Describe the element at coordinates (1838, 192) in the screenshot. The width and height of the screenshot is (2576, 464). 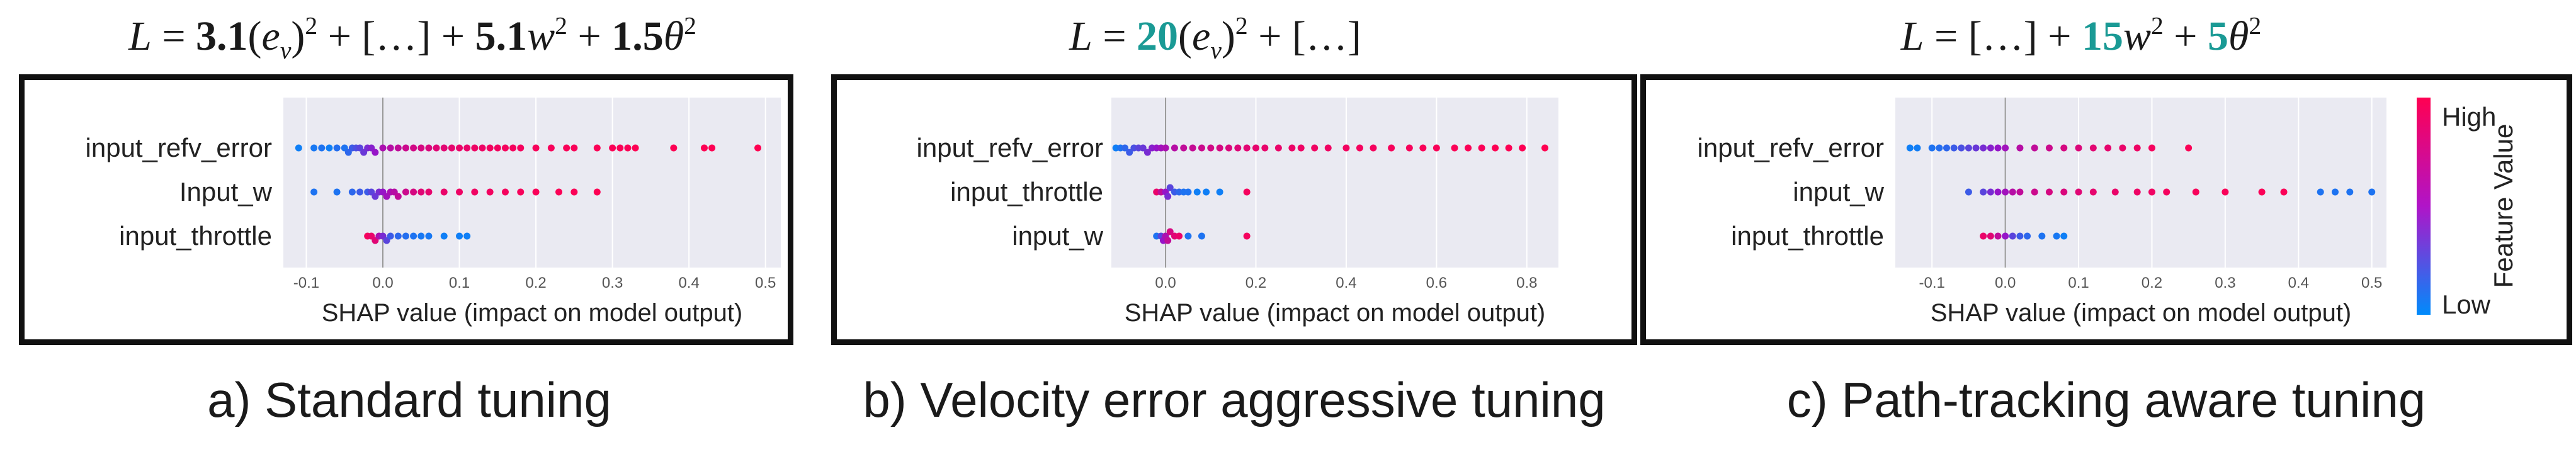
I see `feature-label: input_w` at that location.